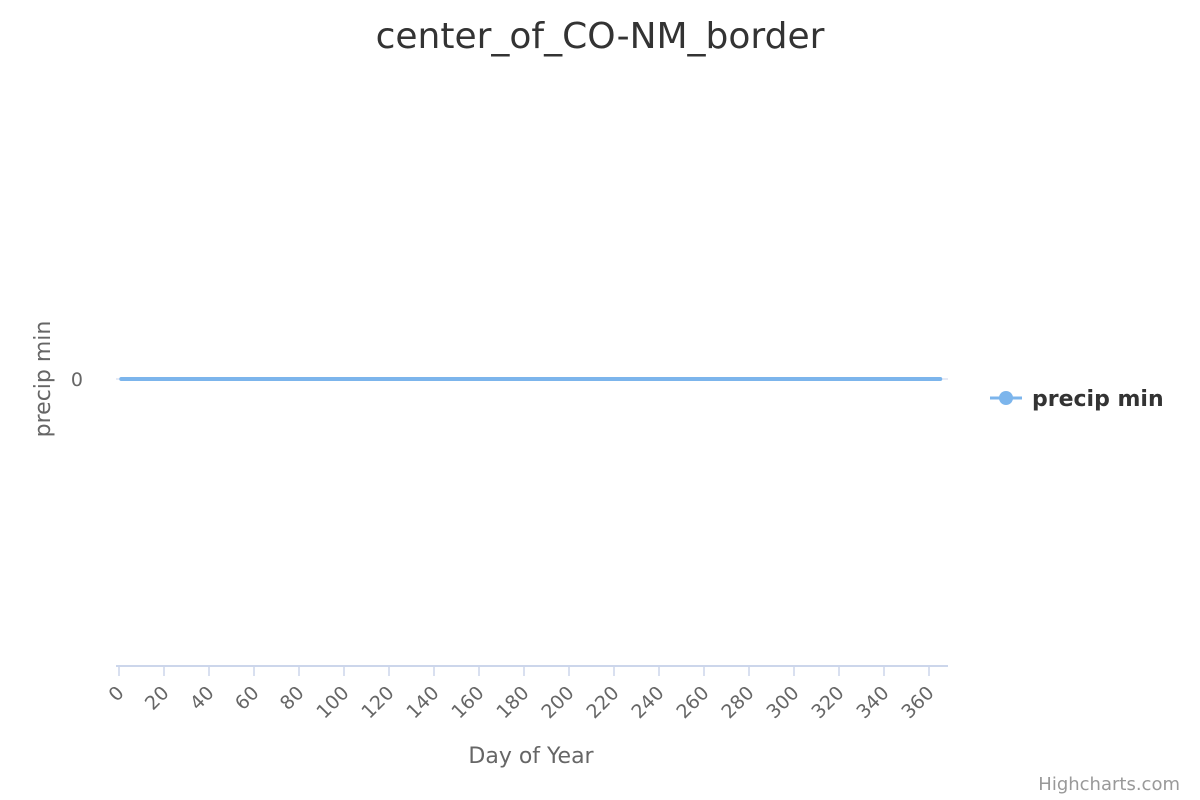 The height and width of the screenshot is (800, 1200). I want to click on x-tick-label: 320, so click(827, 702).